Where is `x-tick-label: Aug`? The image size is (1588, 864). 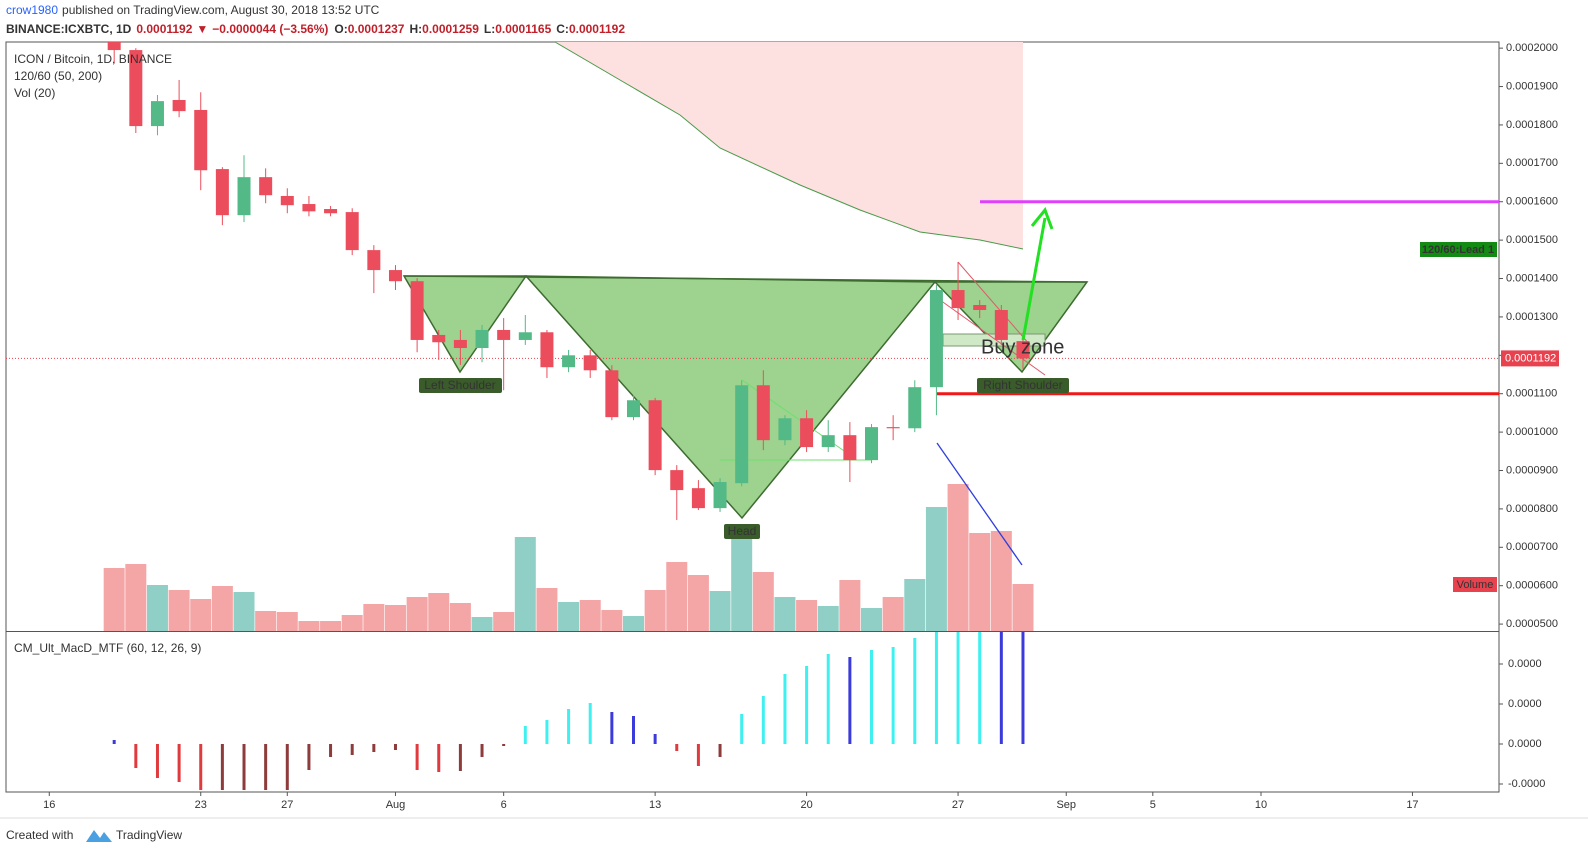
x-tick-label: Aug is located at coordinates (396, 805).